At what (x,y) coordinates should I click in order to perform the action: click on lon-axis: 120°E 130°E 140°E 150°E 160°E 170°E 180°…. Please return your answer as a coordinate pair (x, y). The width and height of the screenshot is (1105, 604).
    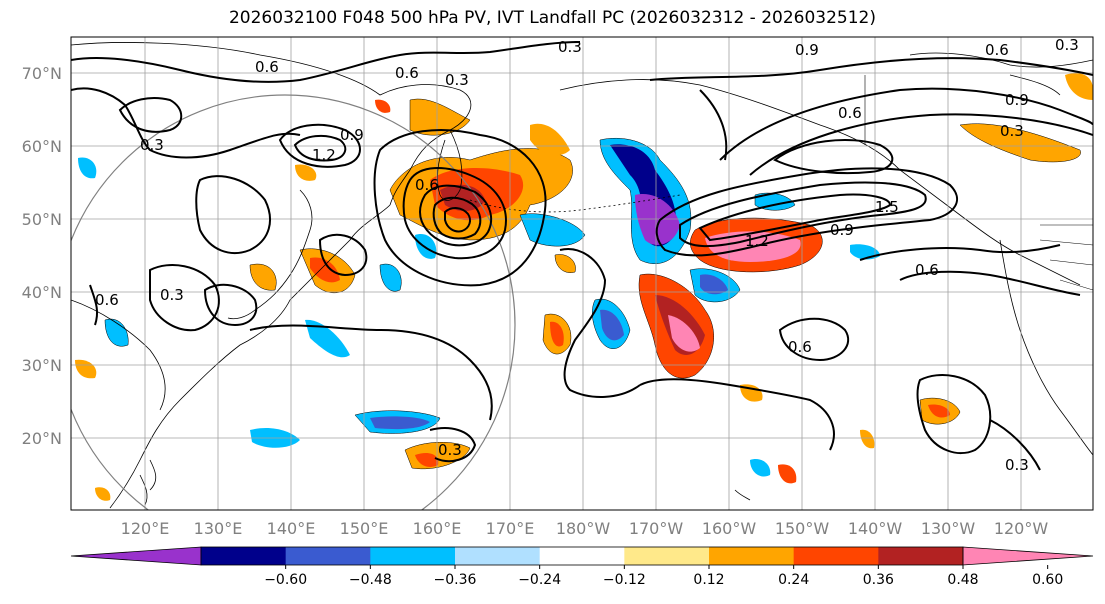
    Looking at the image, I should click on (585, 528).